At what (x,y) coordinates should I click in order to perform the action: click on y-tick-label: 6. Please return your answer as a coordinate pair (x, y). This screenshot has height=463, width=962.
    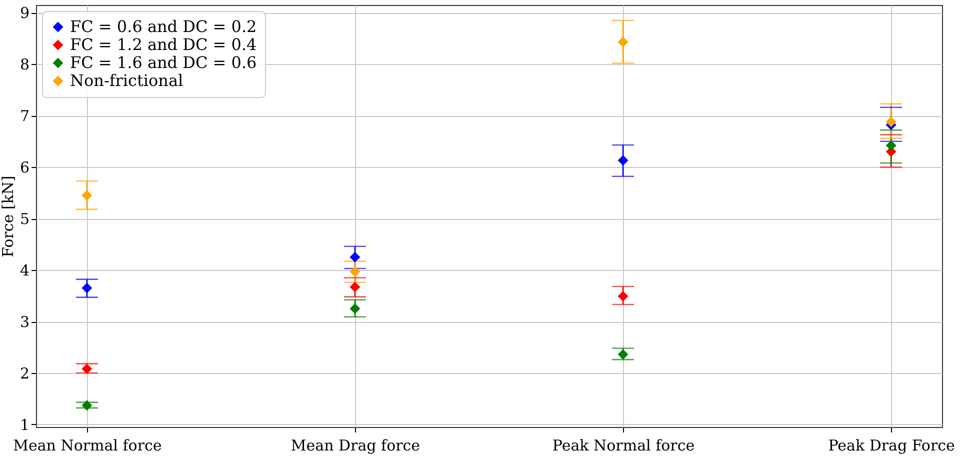
    Looking at the image, I should click on (25, 167).